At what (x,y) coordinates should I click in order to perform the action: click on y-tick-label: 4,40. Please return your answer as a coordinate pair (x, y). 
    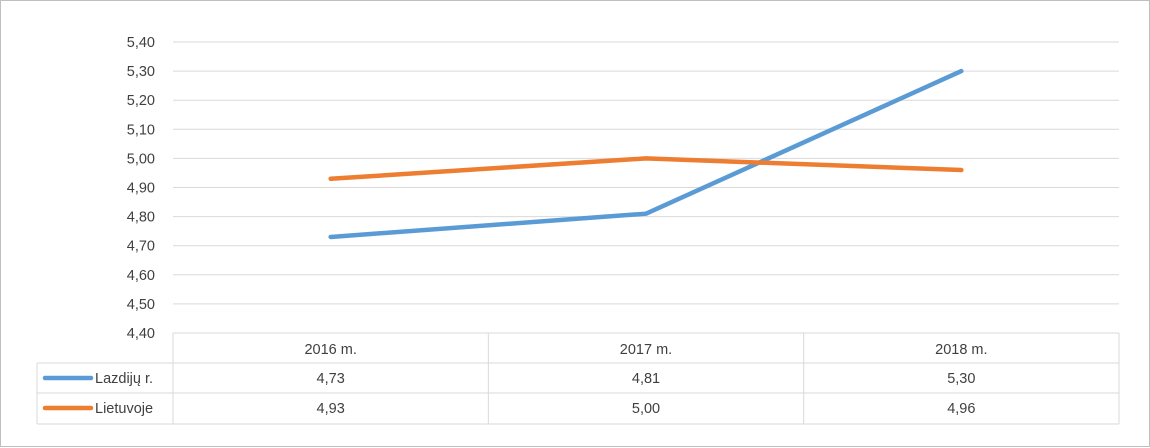
    Looking at the image, I should click on (141, 334).